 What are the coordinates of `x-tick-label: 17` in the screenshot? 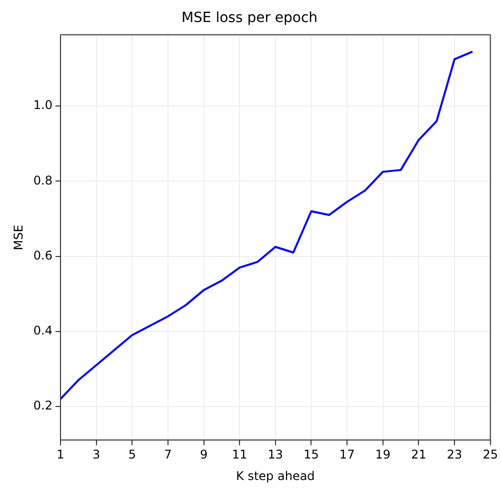 It's located at (347, 455).